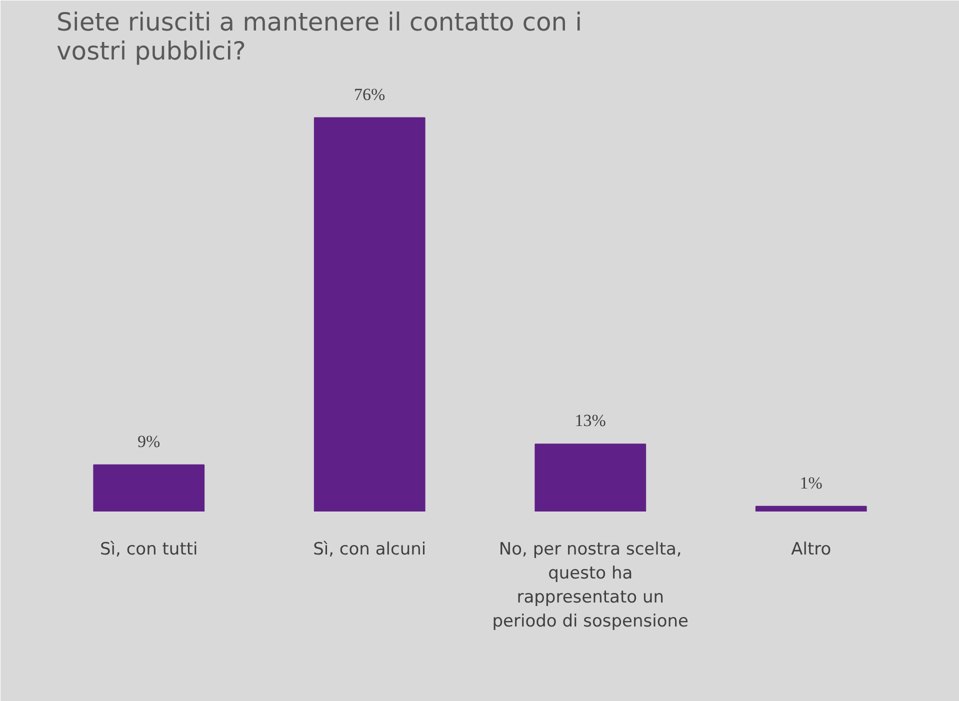  I want to click on data-label: 76%, so click(370, 94).